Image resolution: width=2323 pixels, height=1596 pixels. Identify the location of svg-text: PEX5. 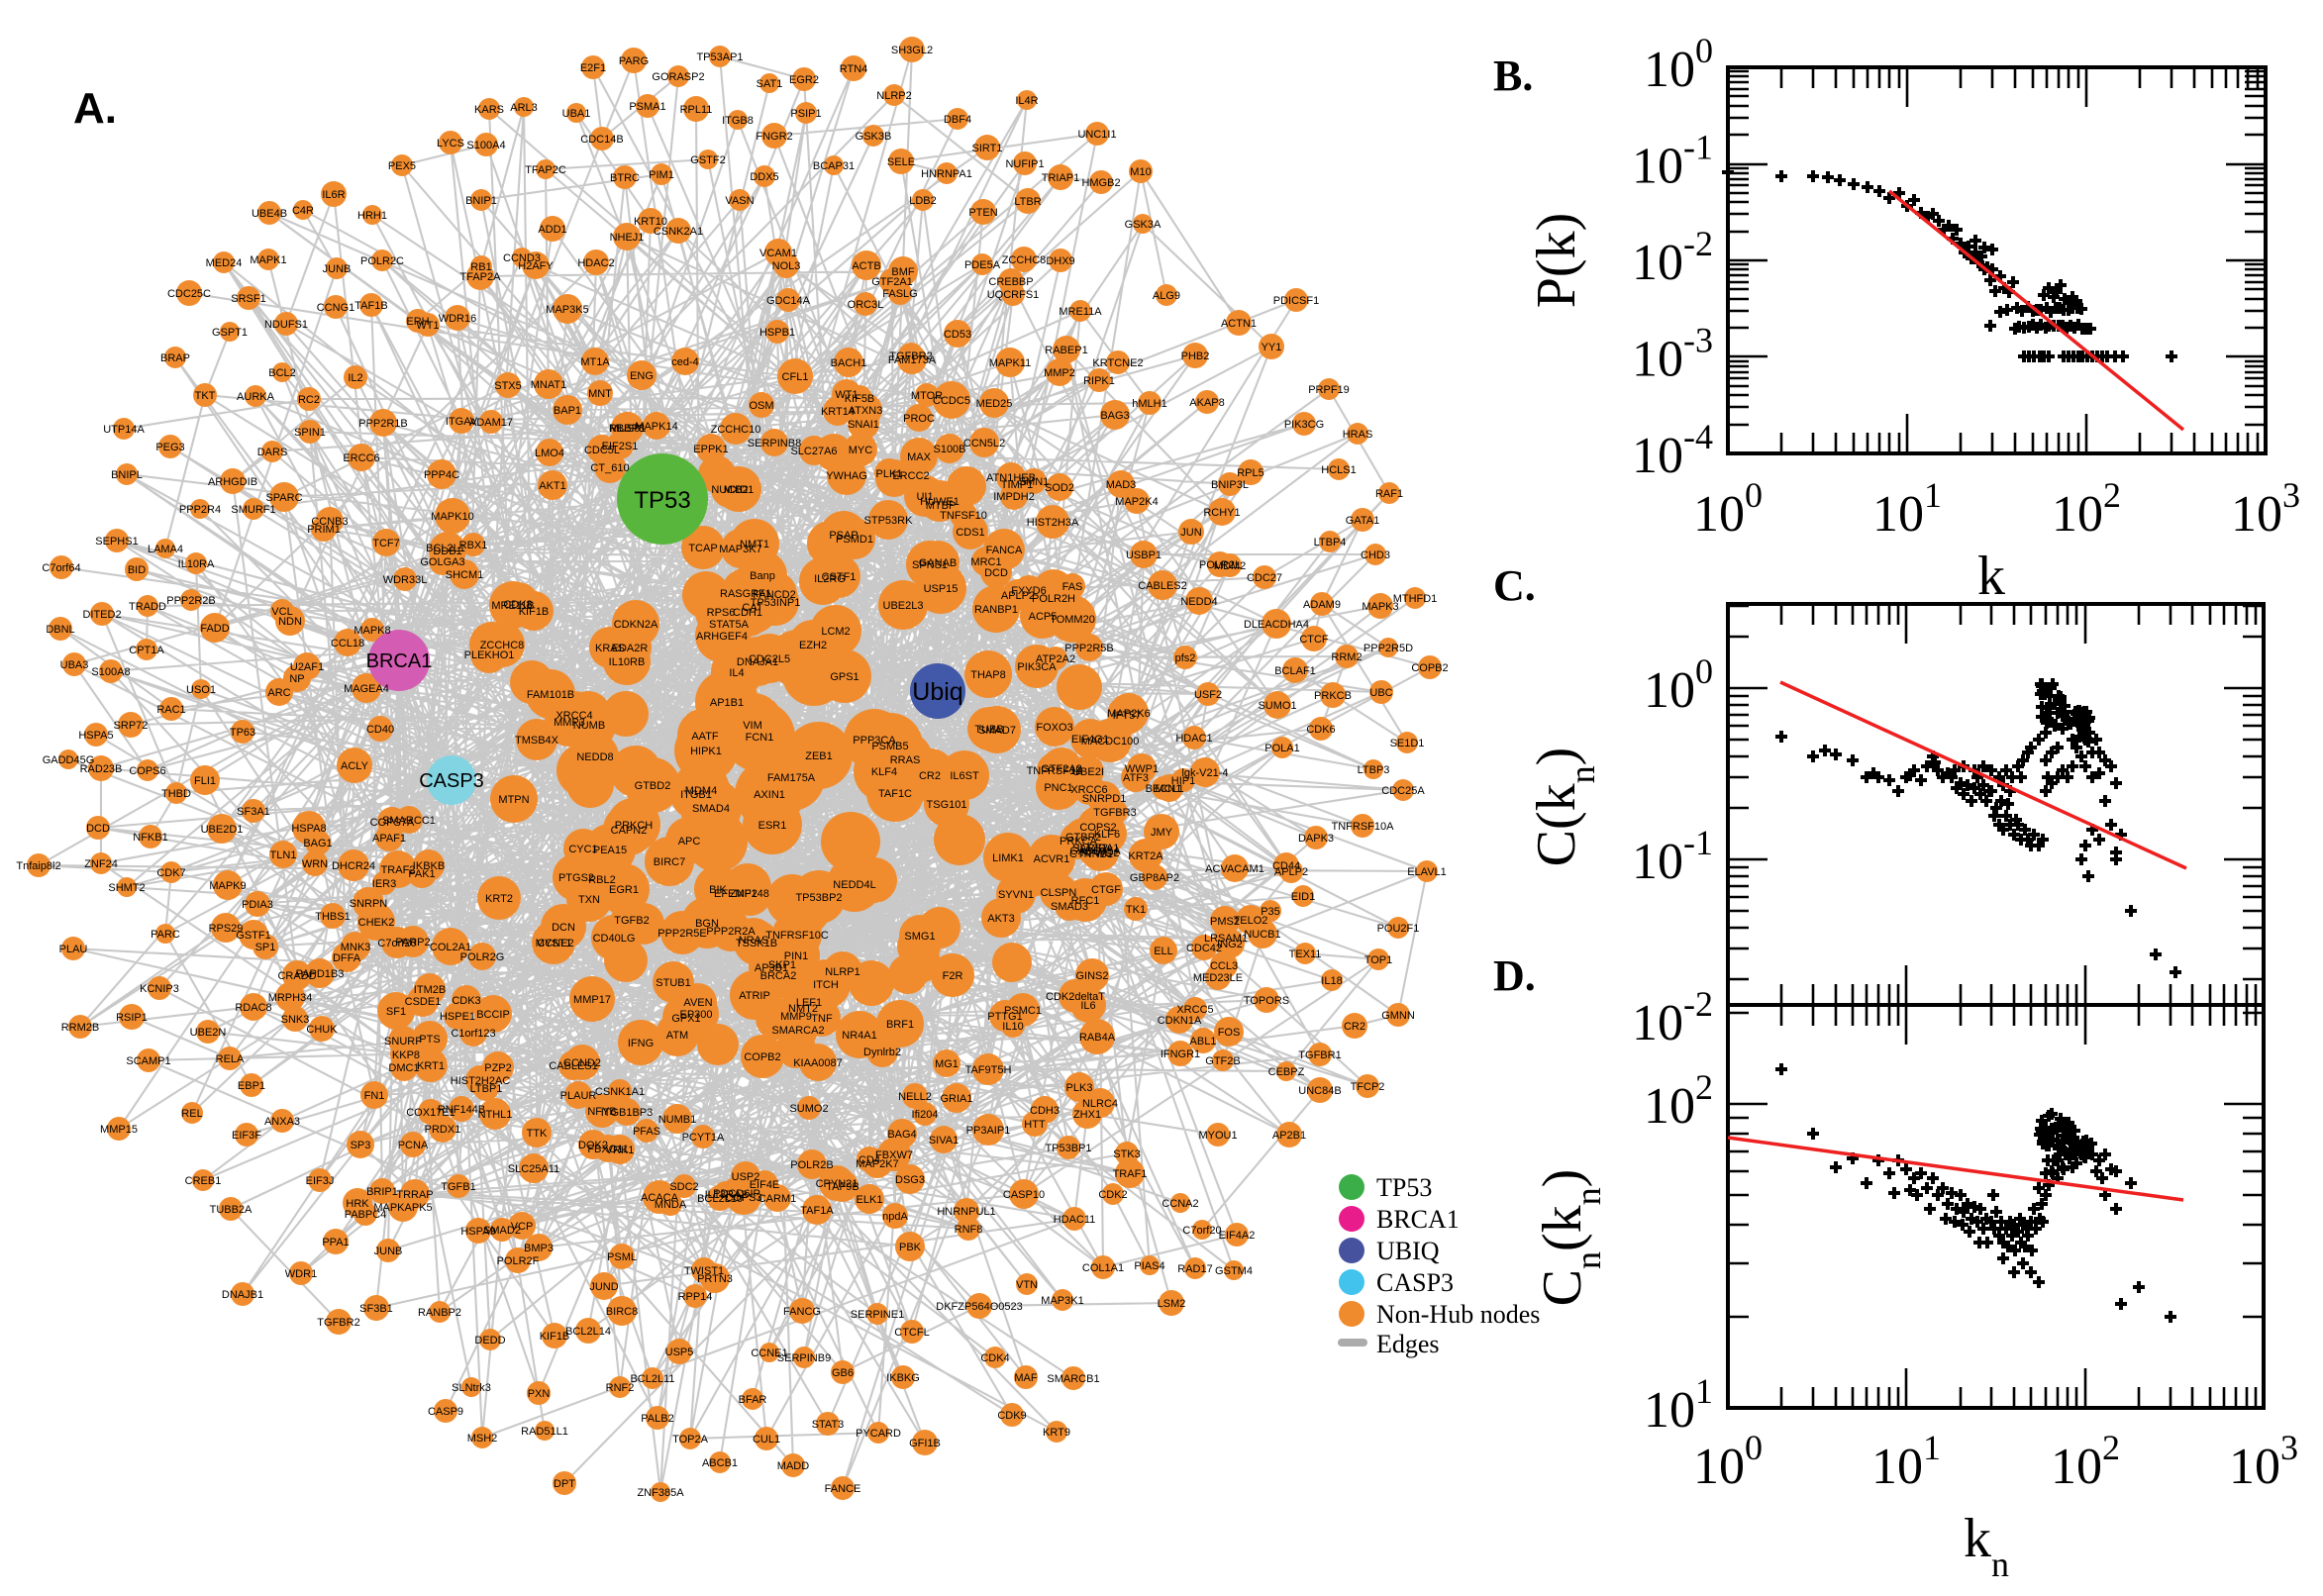
(402, 166).